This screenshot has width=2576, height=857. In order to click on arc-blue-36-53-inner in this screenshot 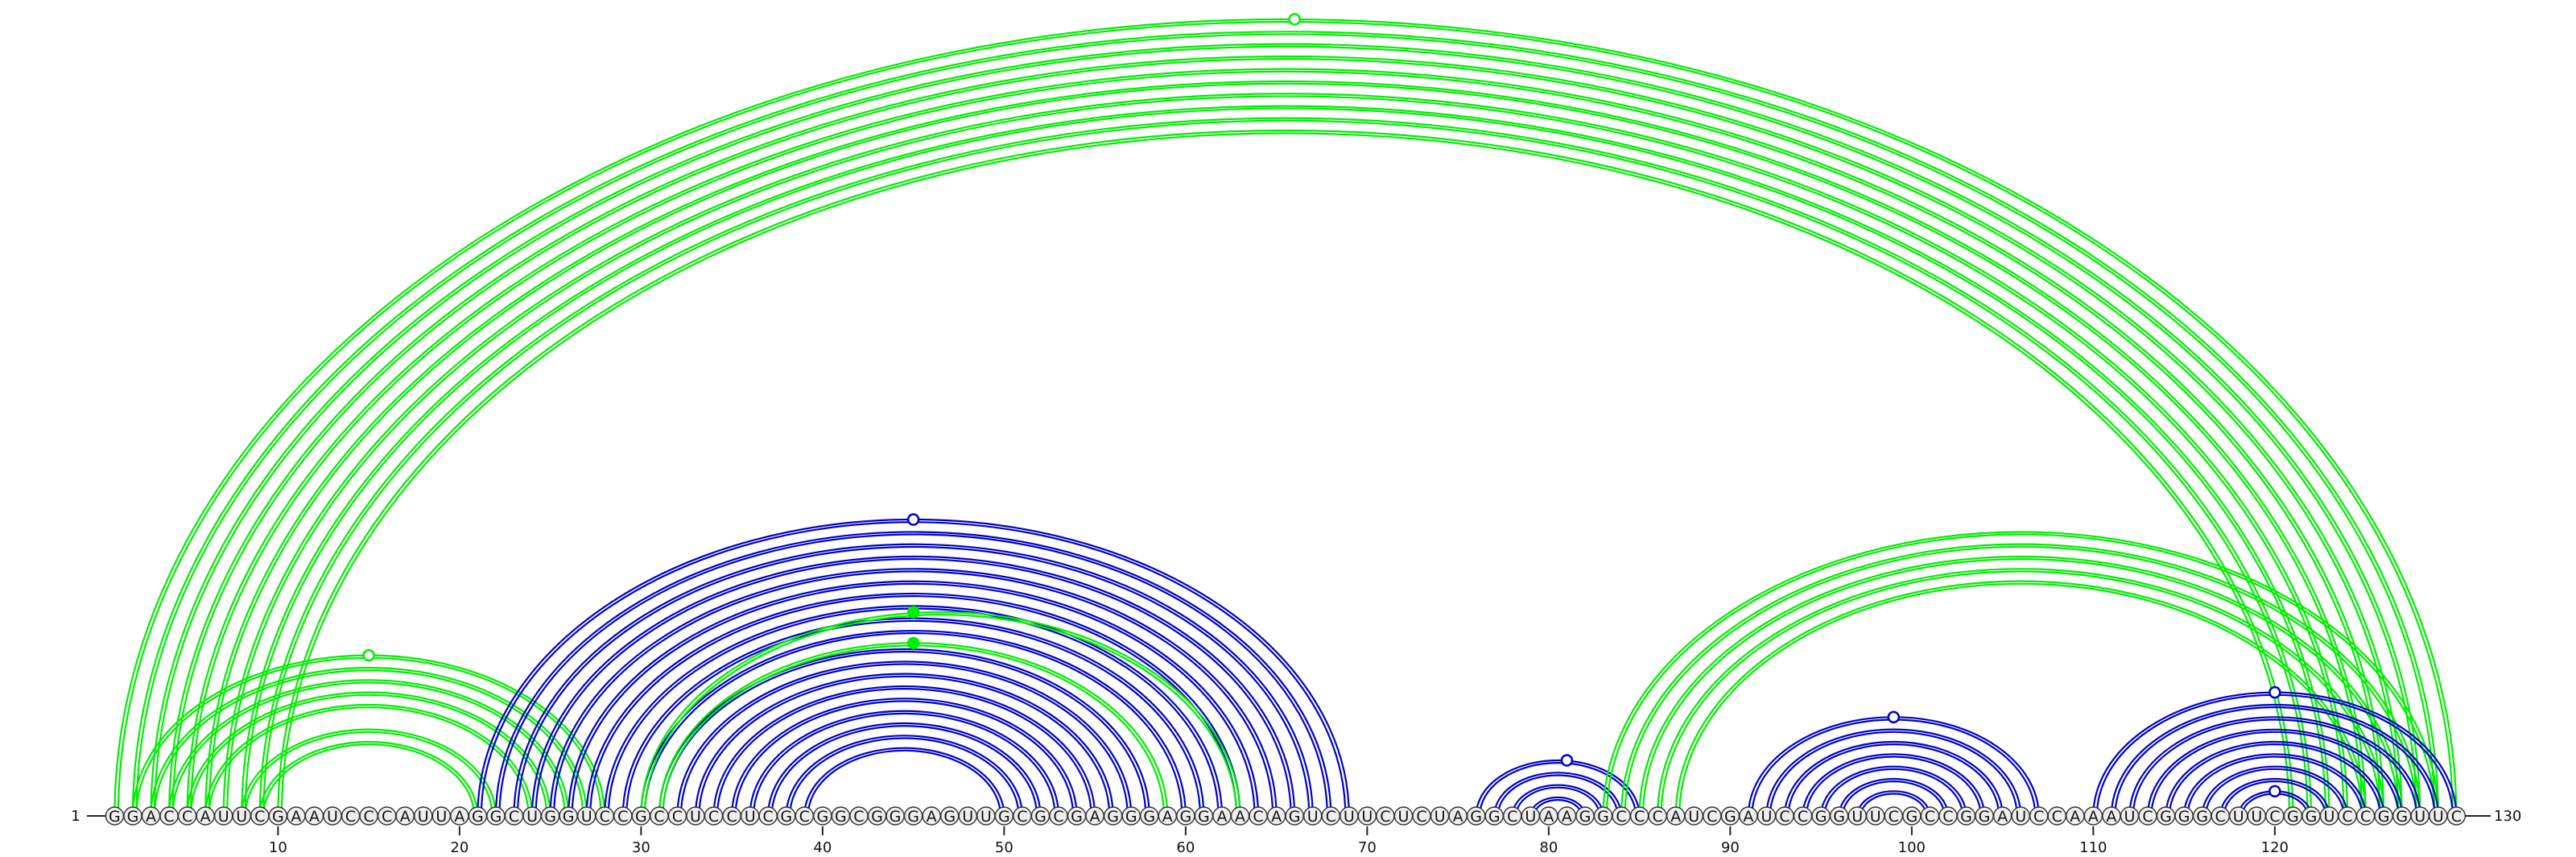, I will do `click(904, 764)`.